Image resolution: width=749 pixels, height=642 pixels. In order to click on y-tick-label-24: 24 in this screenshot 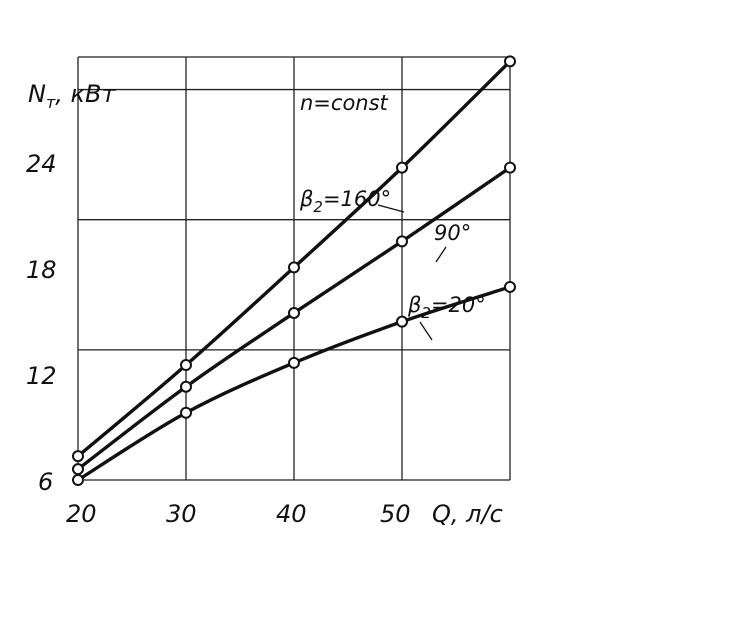, I will do `click(41, 164)`.